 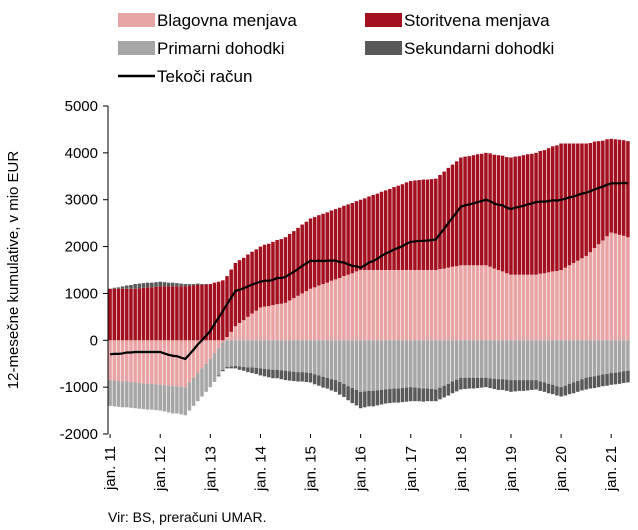 What do you see at coordinates (210, 469) in the screenshot?
I see `x-tick-label: jan. 13` at bounding box center [210, 469].